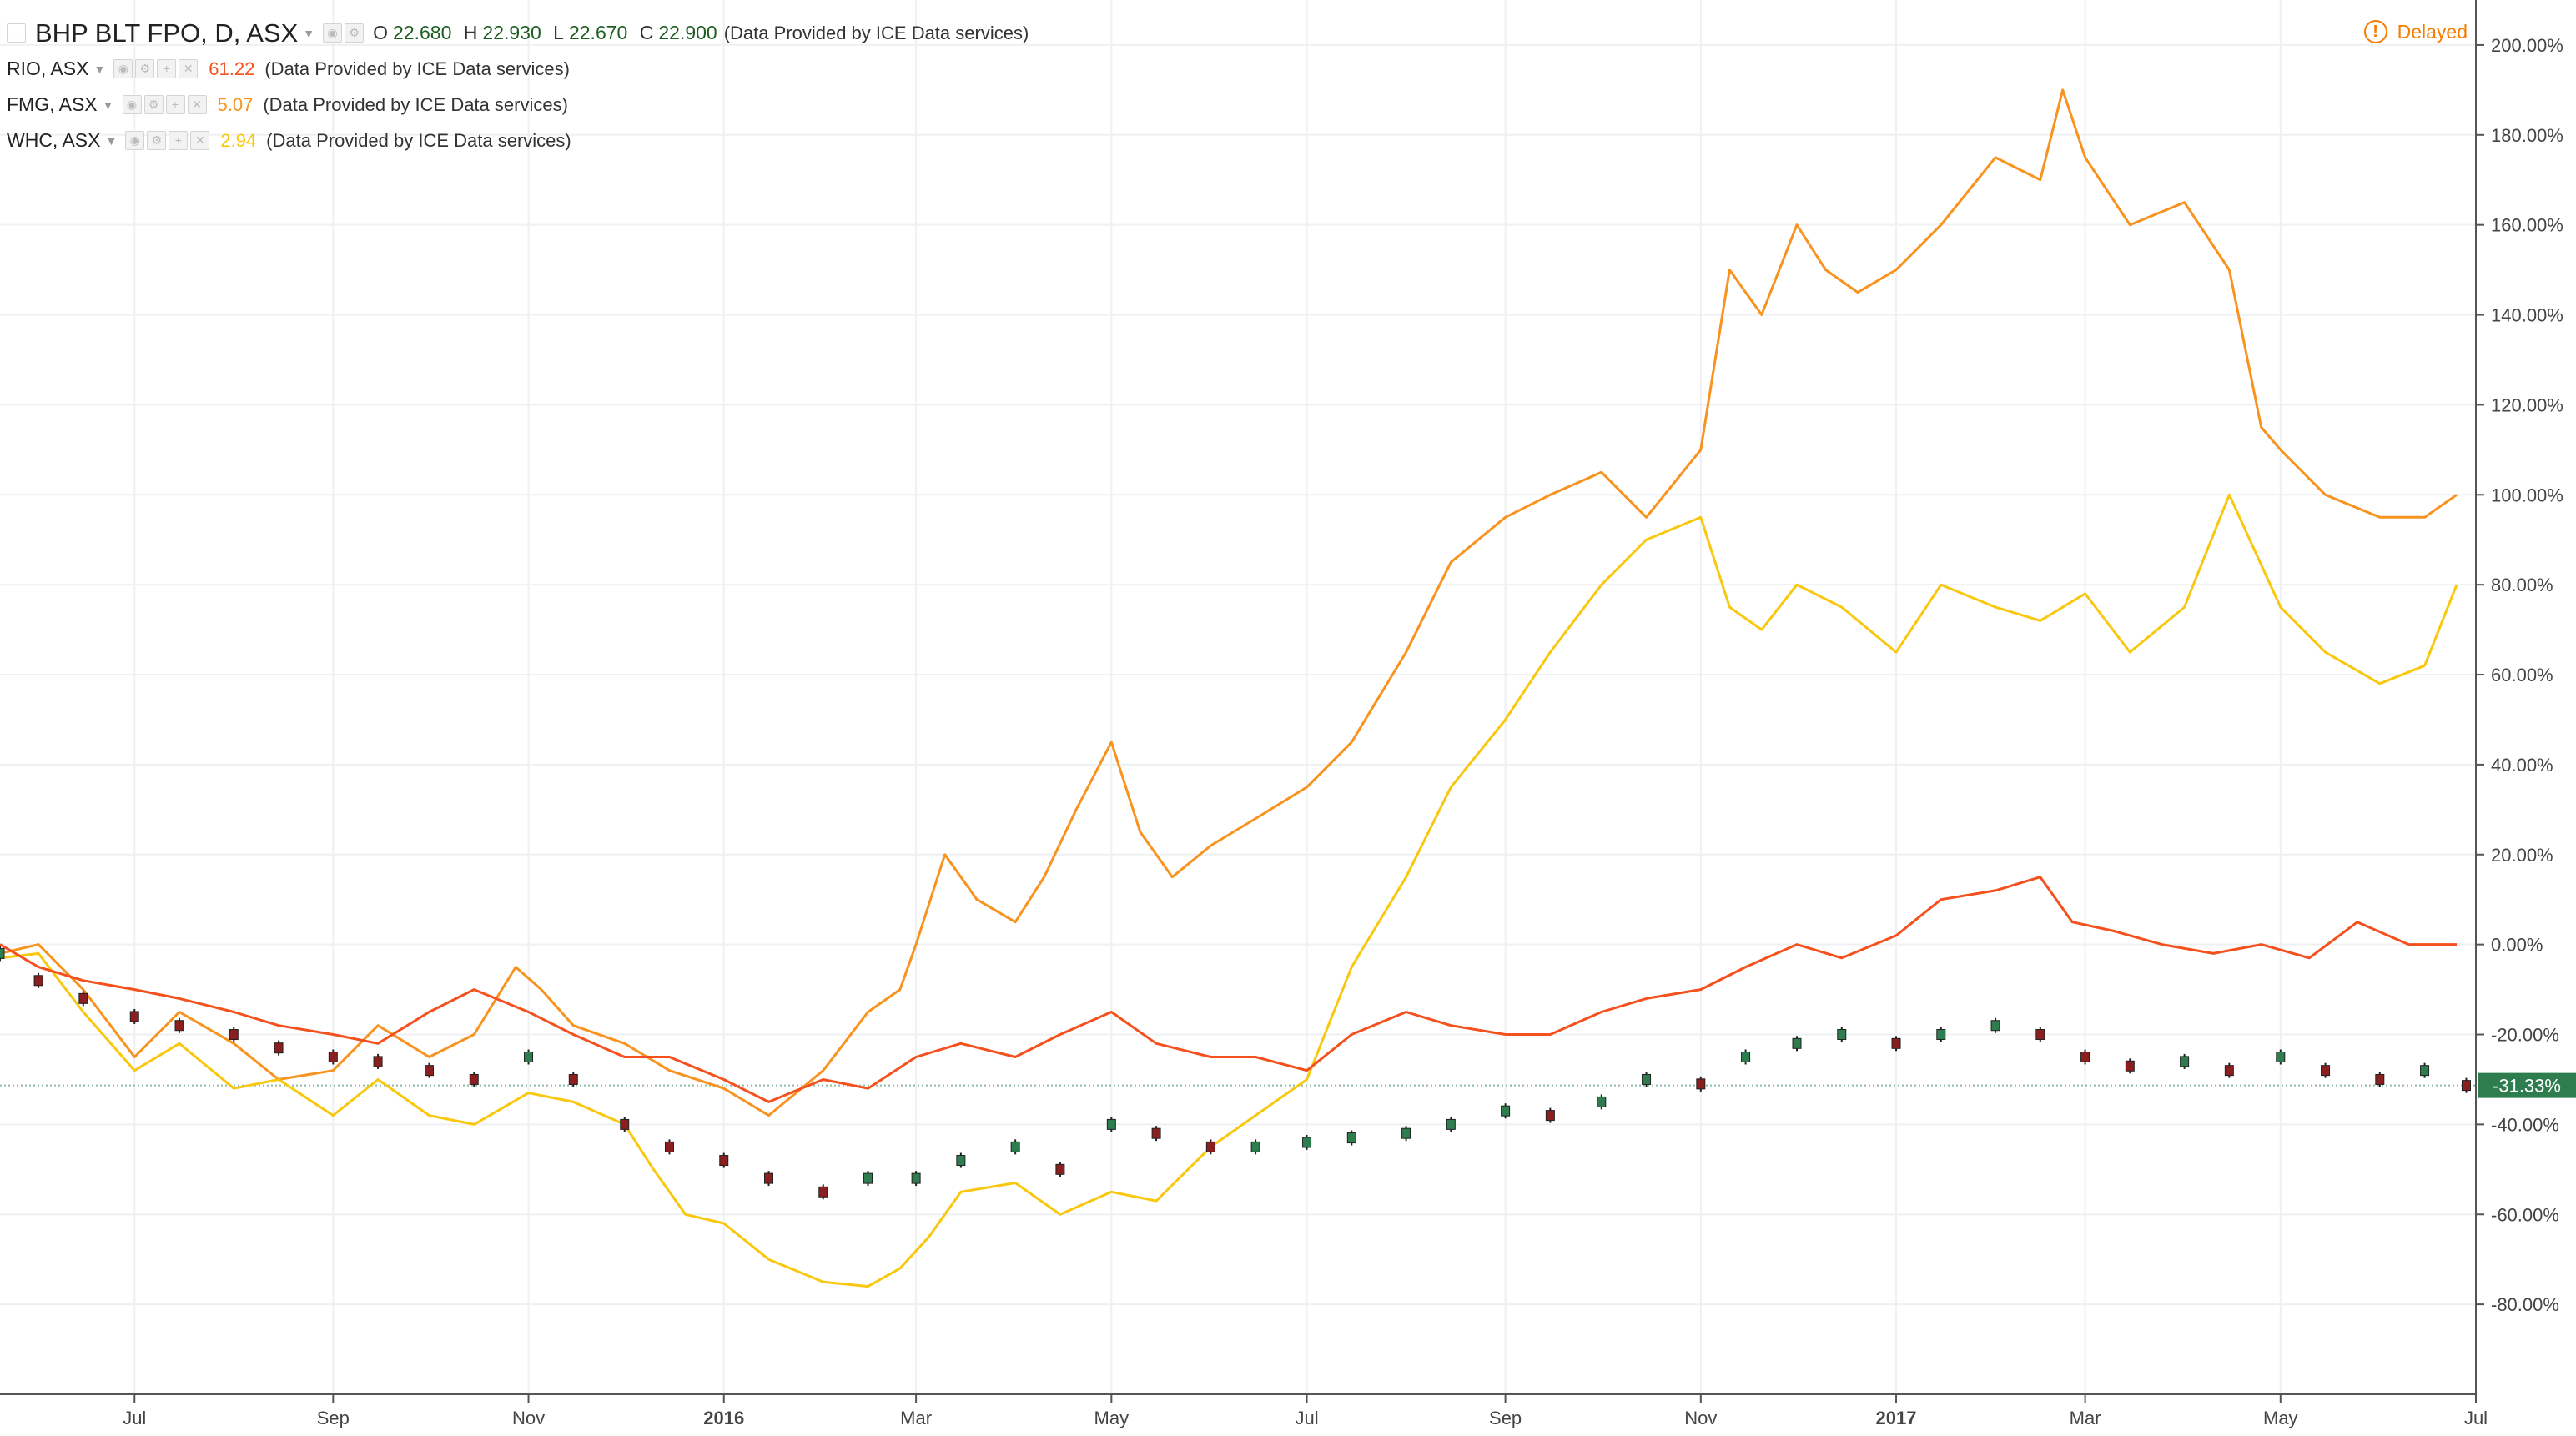 This screenshot has height=1436, width=2576. What do you see at coordinates (2527, 136) in the screenshot?
I see `y-tick-label: 180.00%` at bounding box center [2527, 136].